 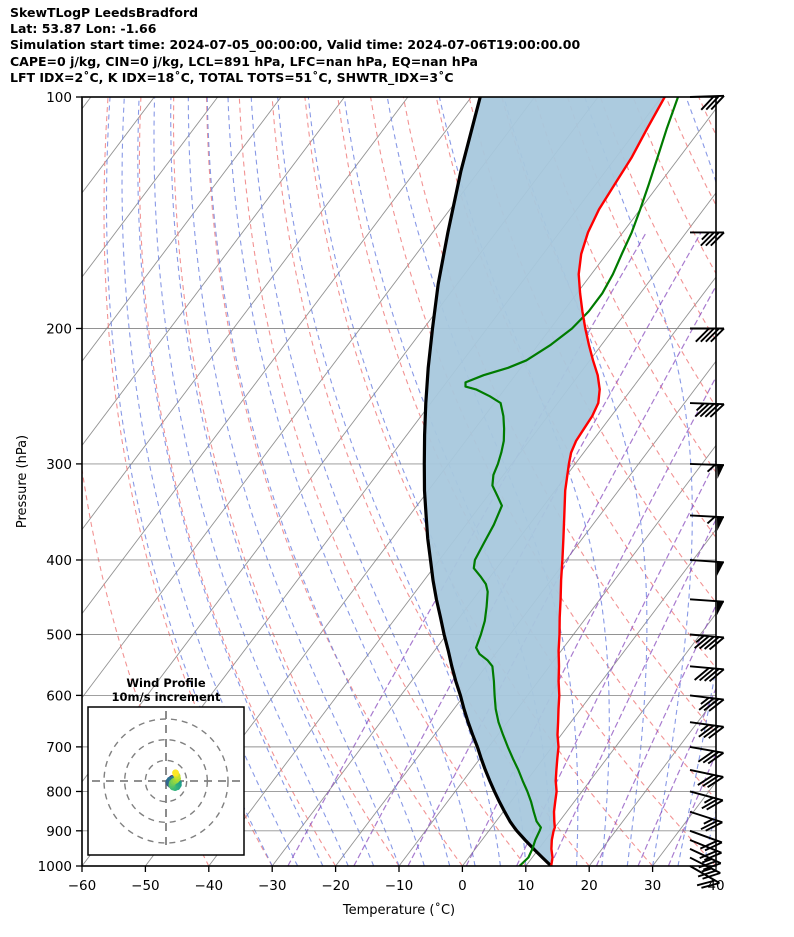 What do you see at coordinates (59, 329) in the screenshot?
I see `pressure-tick-label: 200` at bounding box center [59, 329].